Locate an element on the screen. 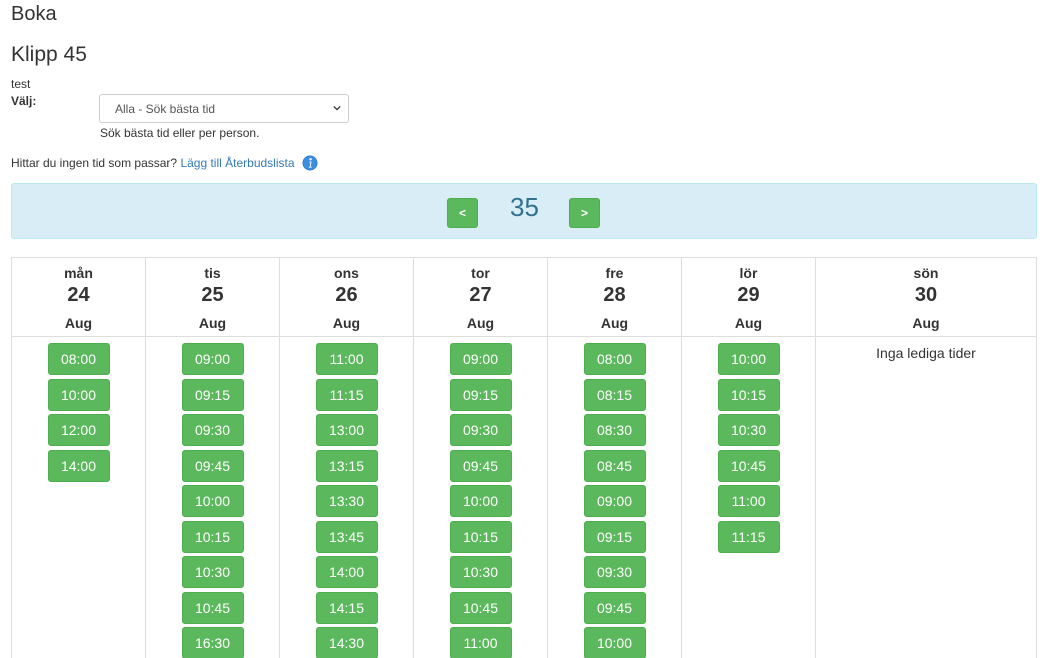 Image resolution: width=1054 pixels, height=658 pixels. day-header: fre 28 Aug is located at coordinates (614, 297).